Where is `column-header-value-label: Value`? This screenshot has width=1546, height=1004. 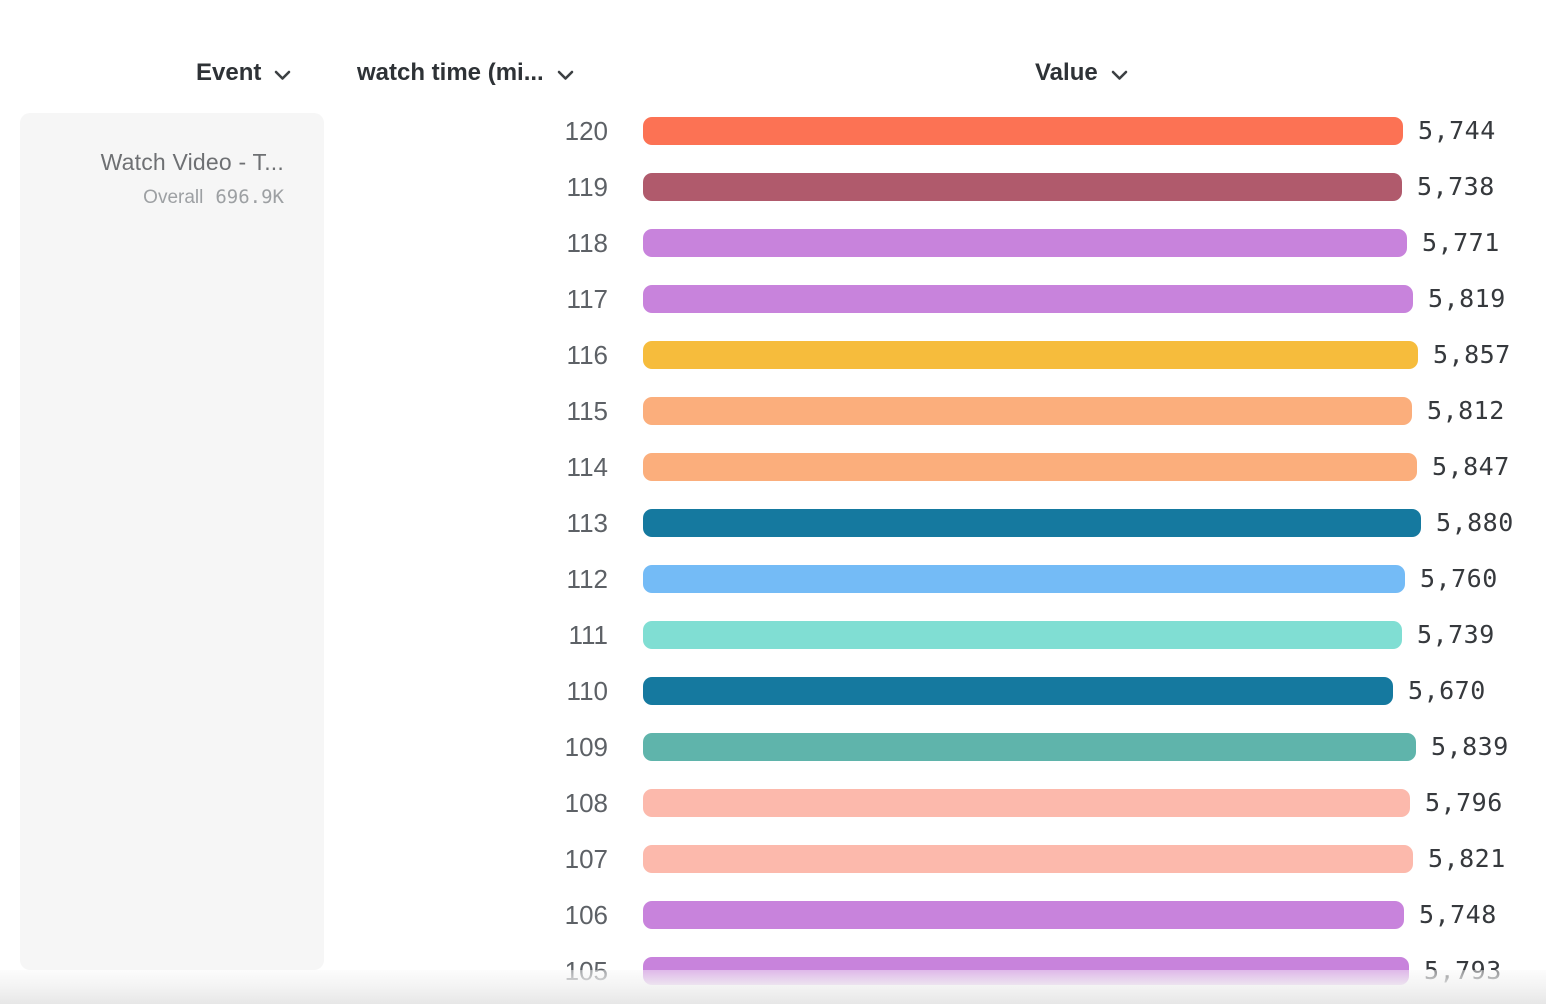 column-header-value-label: Value is located at coordinates (1066, 72).